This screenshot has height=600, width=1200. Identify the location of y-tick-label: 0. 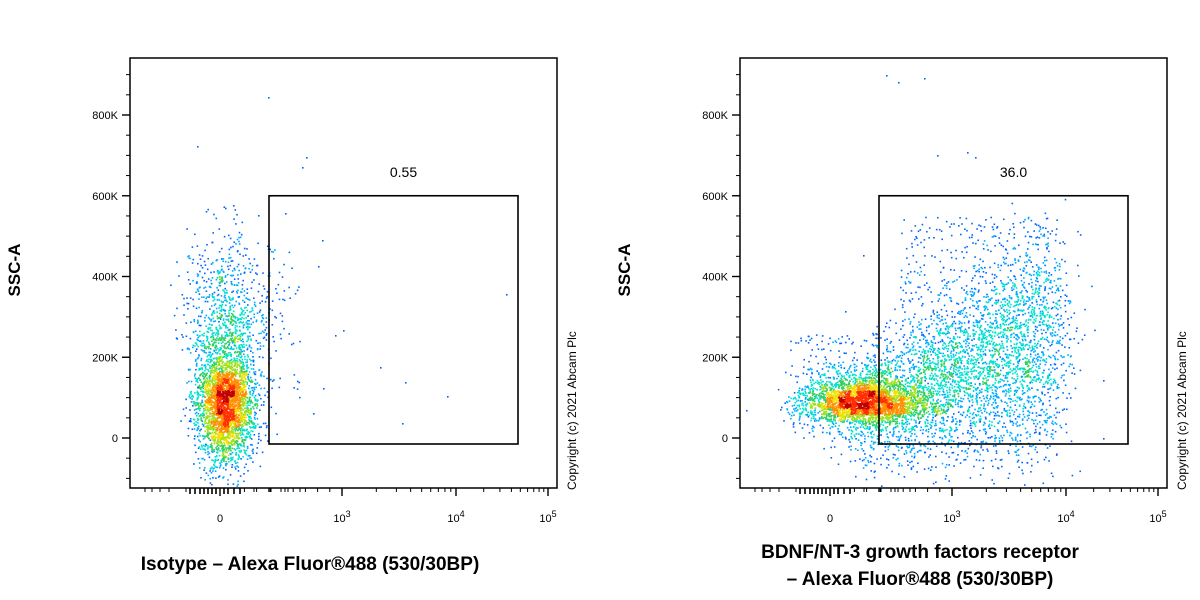
(725, 439).